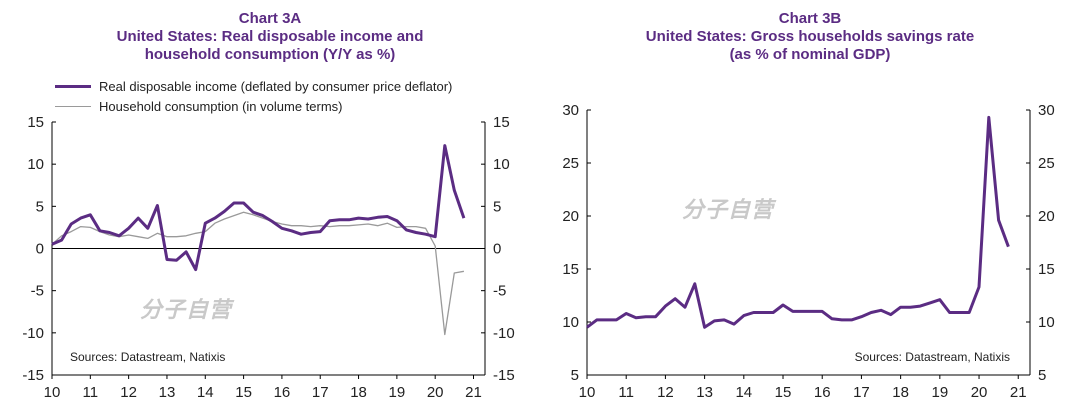 The width and height of the screenshot is (1080, 420). I want to click on chart-3a-xtick-label: 17, so click(320, 392).